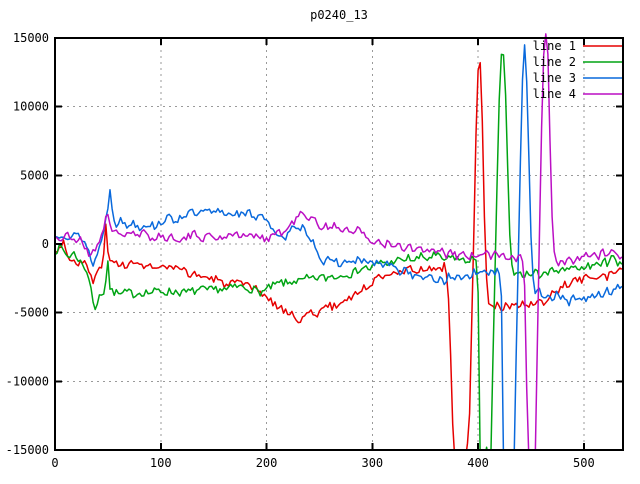  Describe the element at coordinates (267, 463) in the screenshot. I see `x-tick-label-200: 200` at that location.